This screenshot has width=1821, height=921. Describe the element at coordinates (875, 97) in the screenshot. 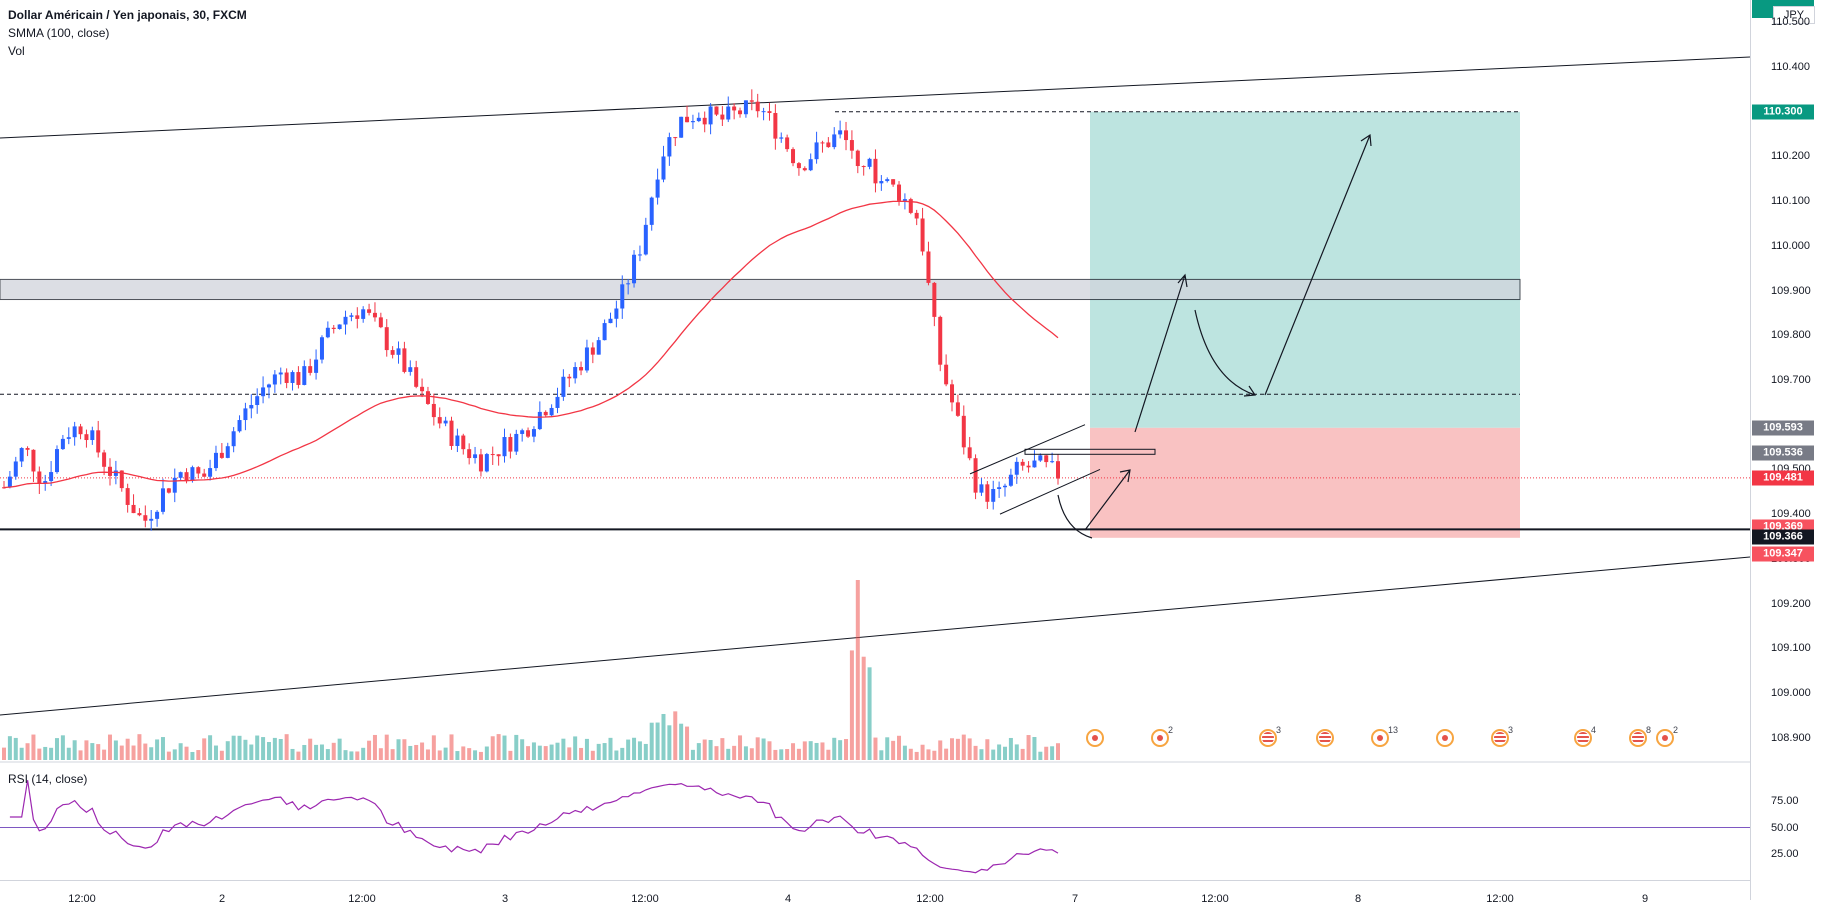

I see `upper-channel-line` at that location.